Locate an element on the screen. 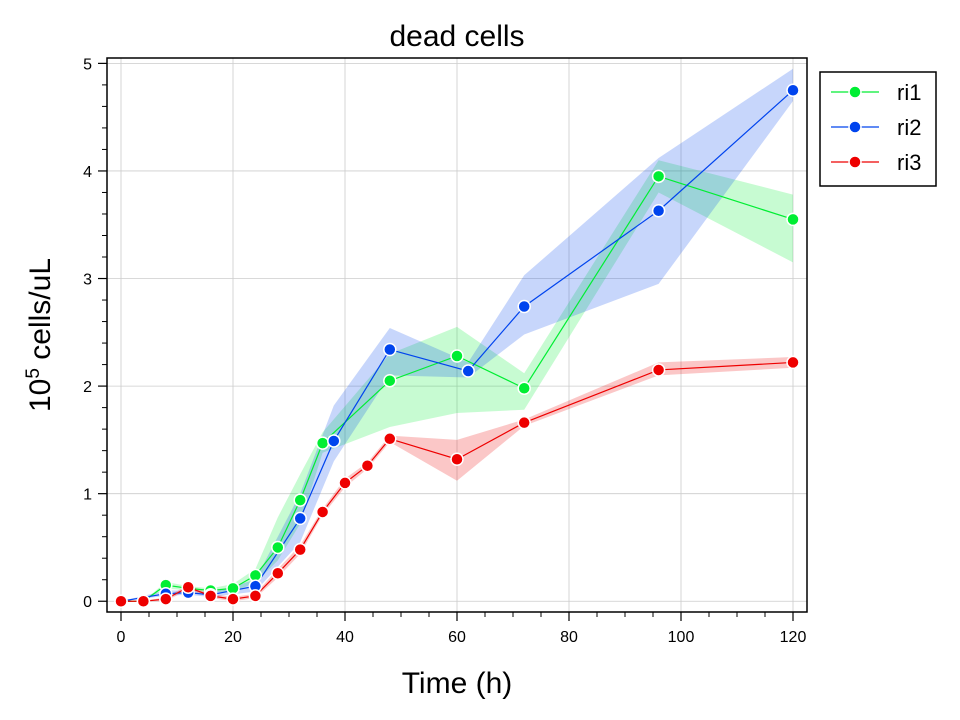 The image size is (960, 720). y-axis-title: 105 cells/uL is located at coordinates (40, 335).